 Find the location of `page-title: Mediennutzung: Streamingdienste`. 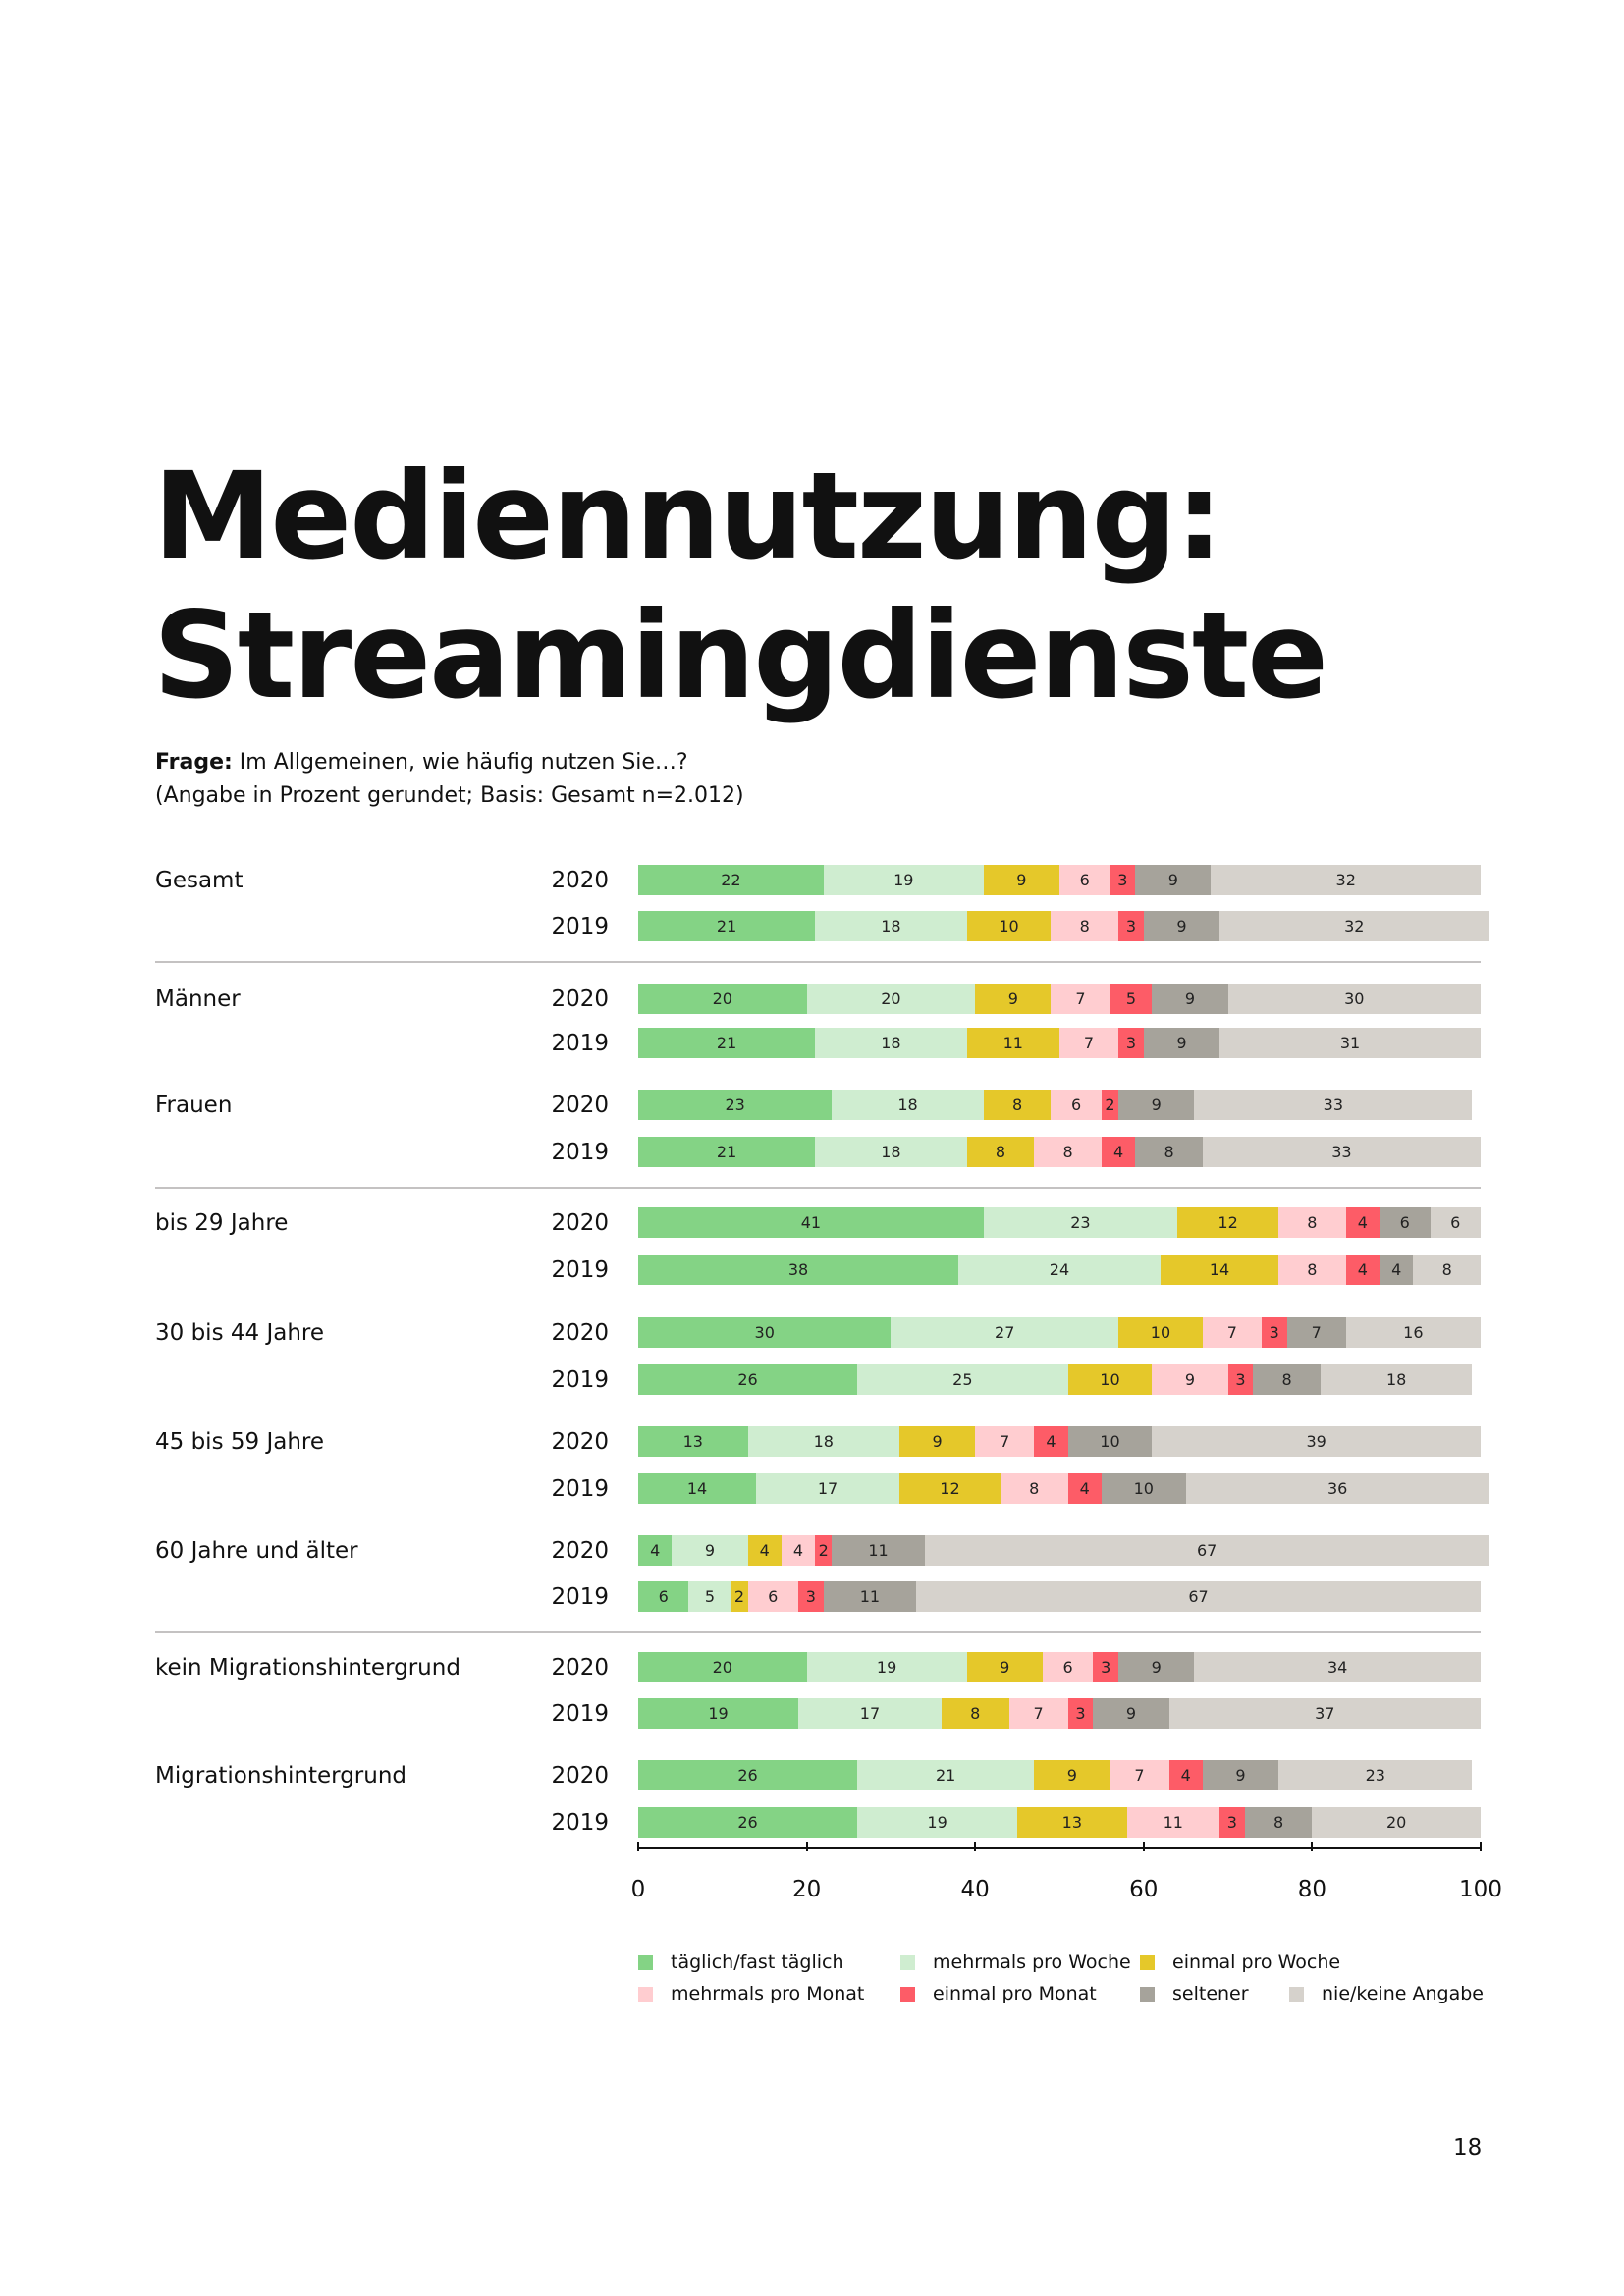

page-title: Mediennutzung: Streamingdienste is located at coordinates (740, 586).